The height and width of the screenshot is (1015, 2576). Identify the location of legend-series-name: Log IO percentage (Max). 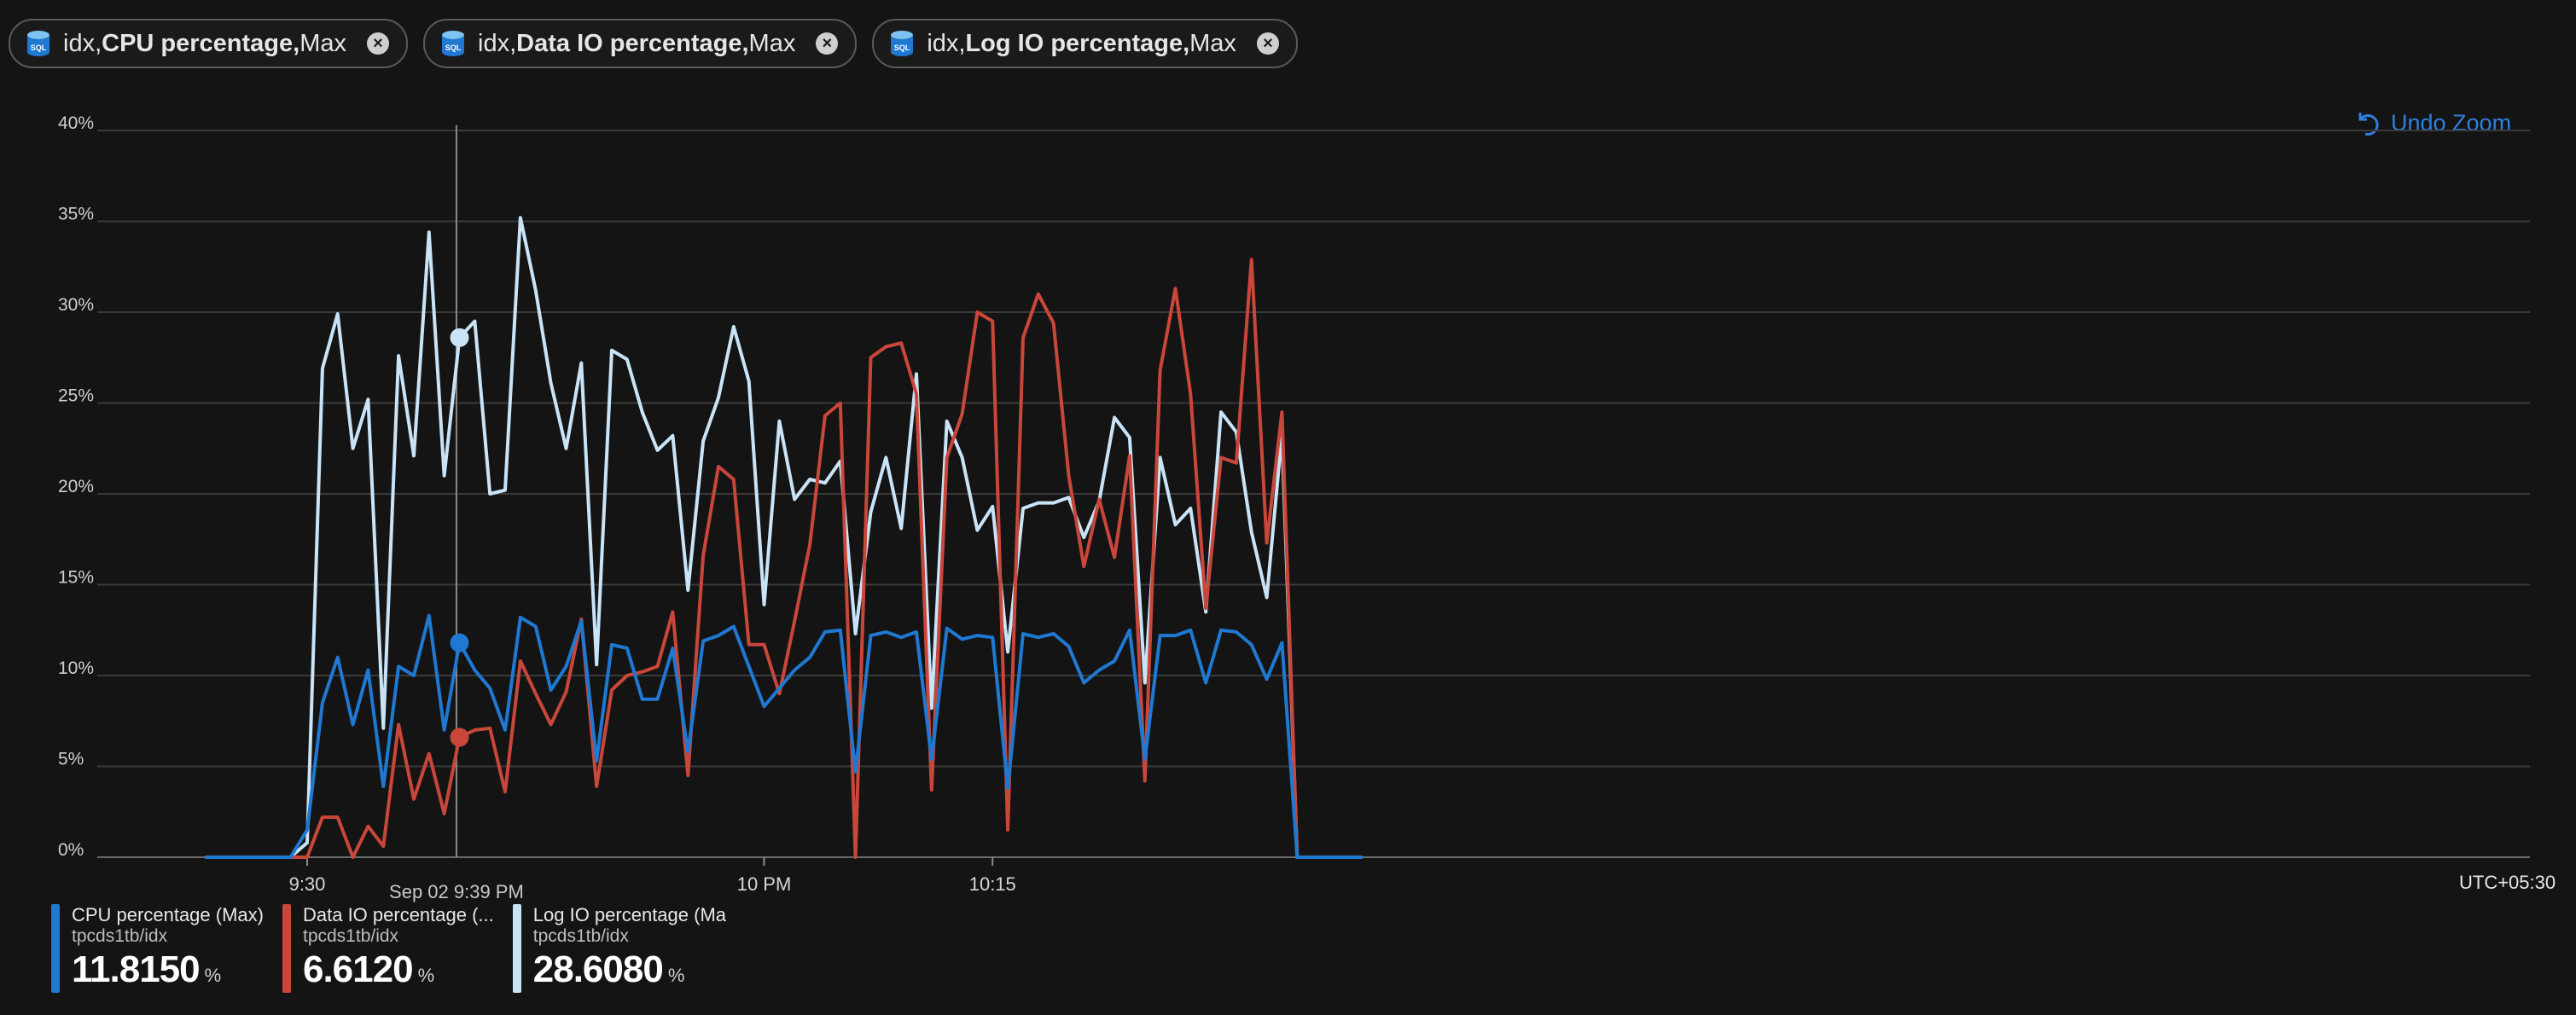
(629, 914).